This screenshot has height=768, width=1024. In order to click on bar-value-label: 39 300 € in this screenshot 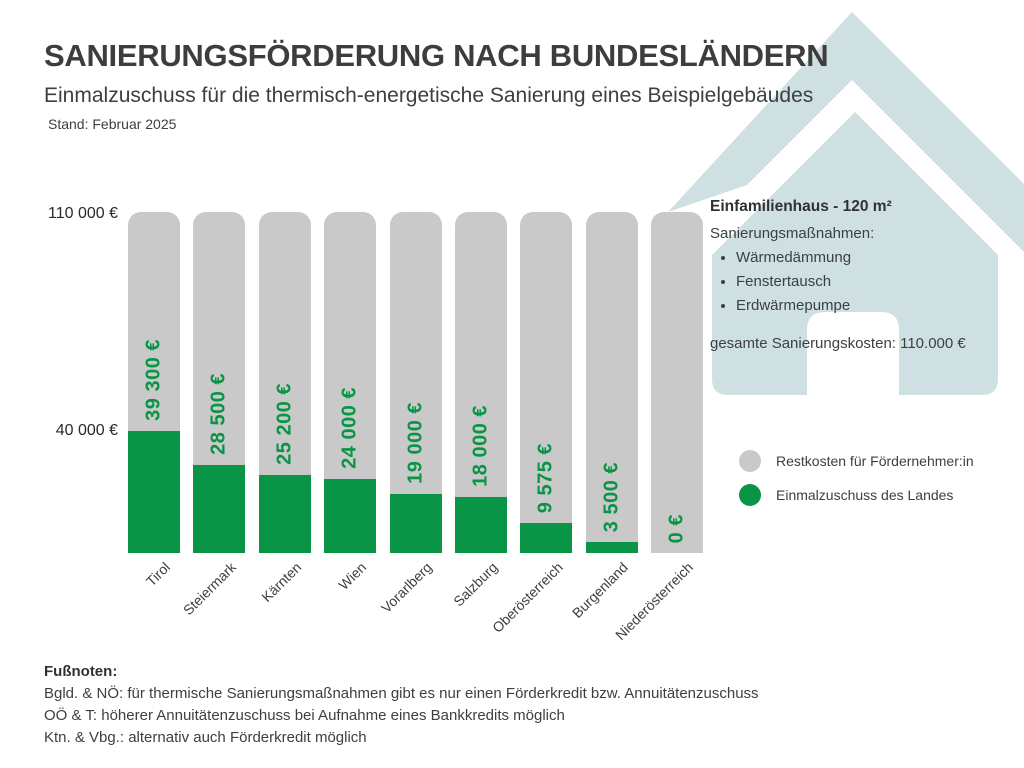, I will do `click(153, 380)`.